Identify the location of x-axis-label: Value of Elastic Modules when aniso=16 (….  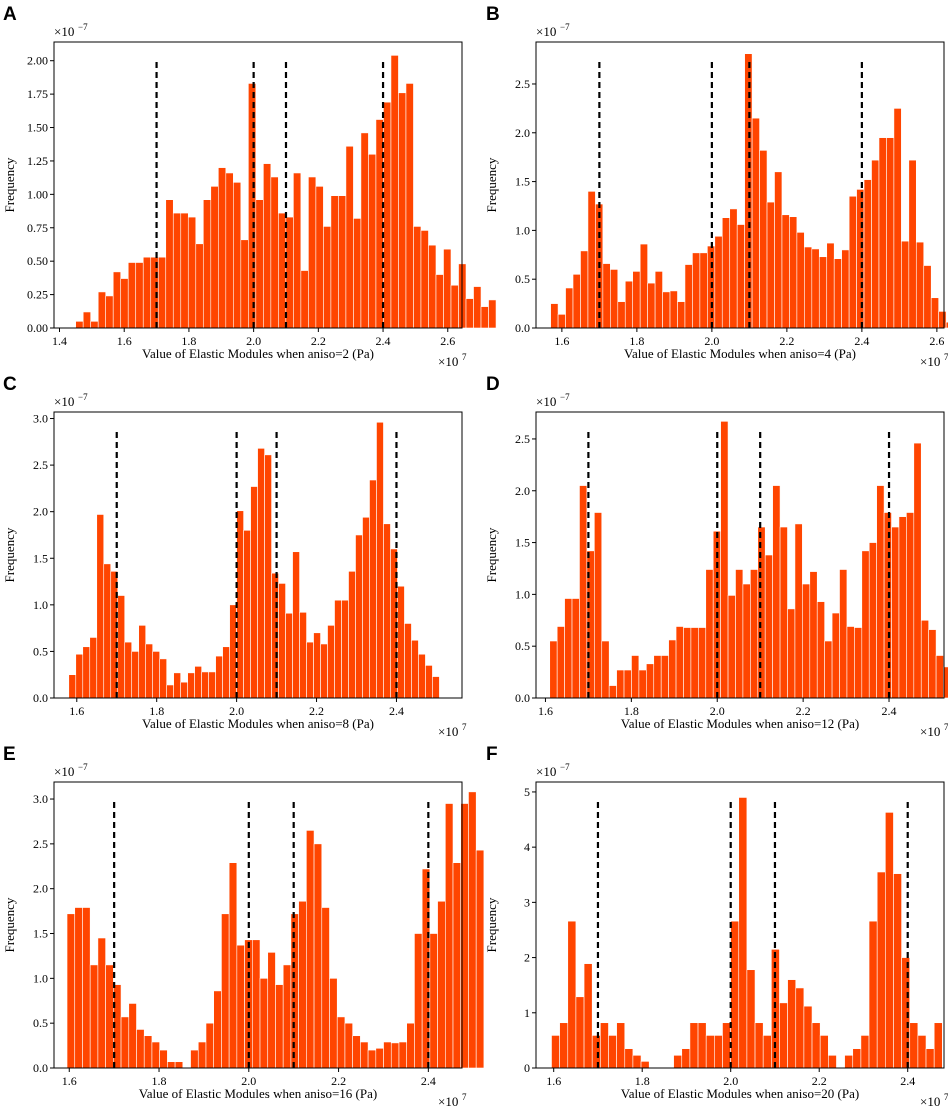
(258, 1093).